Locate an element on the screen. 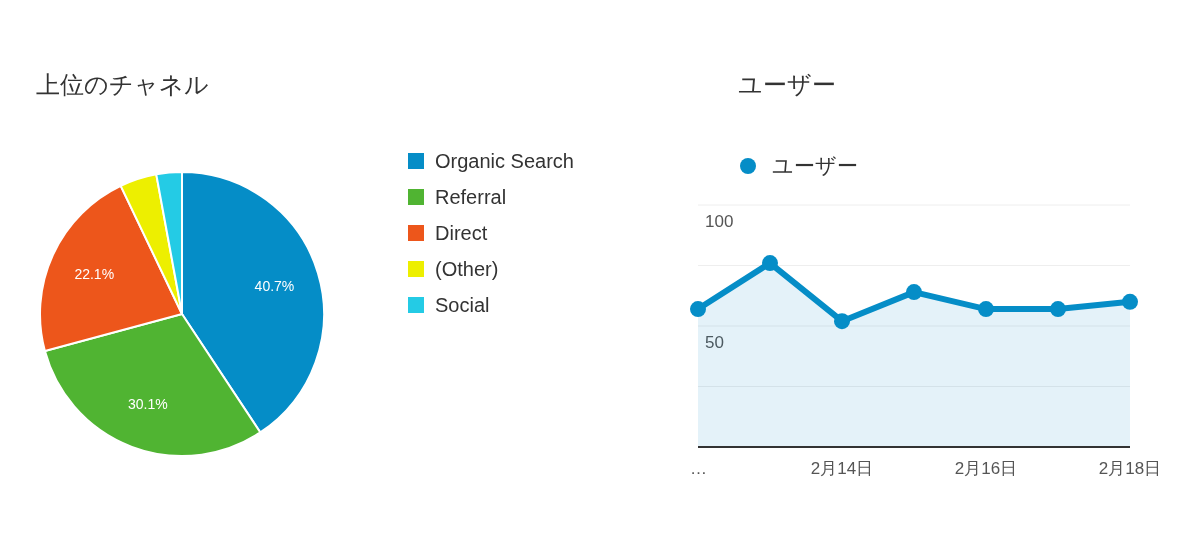 The width and height of the screenshot is (1200, 548). chart-title: 上位のチャネル is located at coordinates (122, 84).